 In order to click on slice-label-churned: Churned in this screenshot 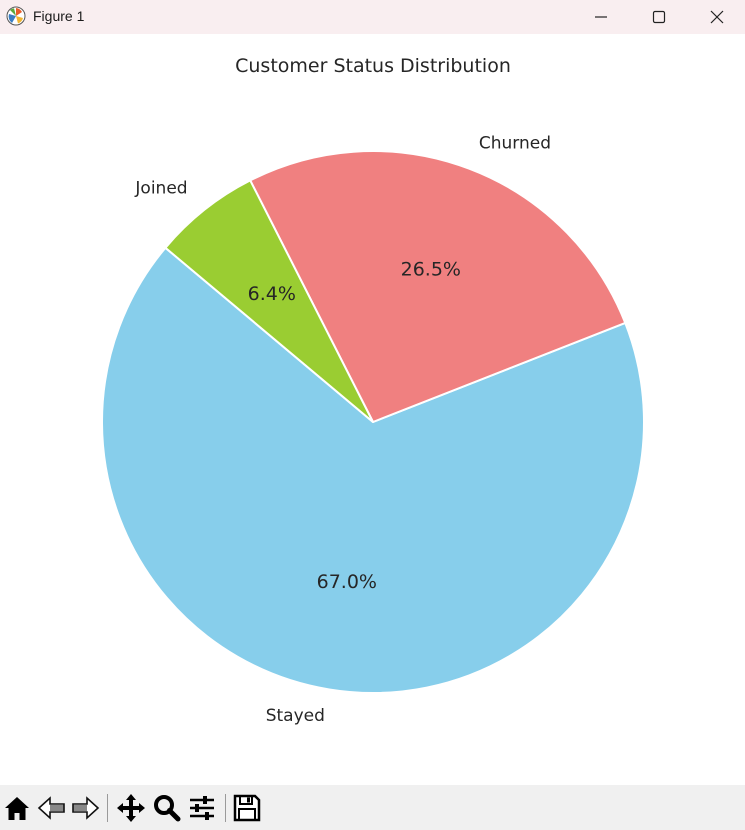, I will do `click(515, 143)`.